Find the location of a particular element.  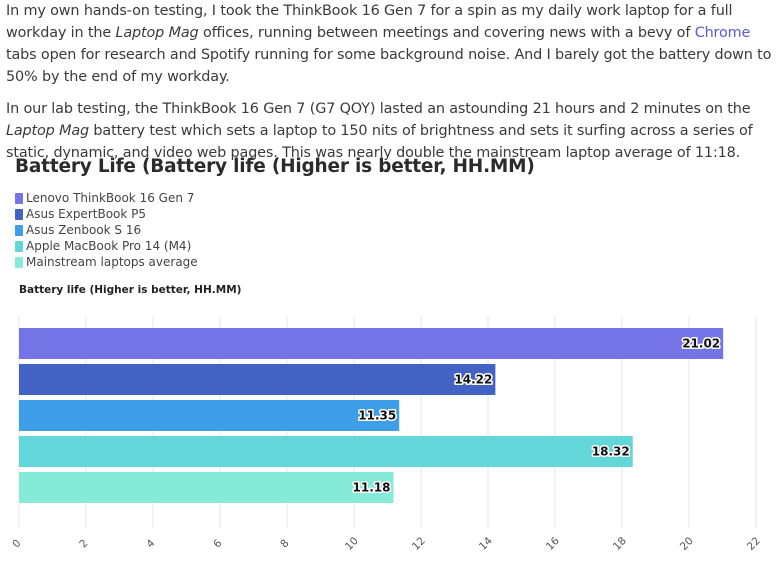

bar-value-label: 14.22 is located at coordinates (473, 380).